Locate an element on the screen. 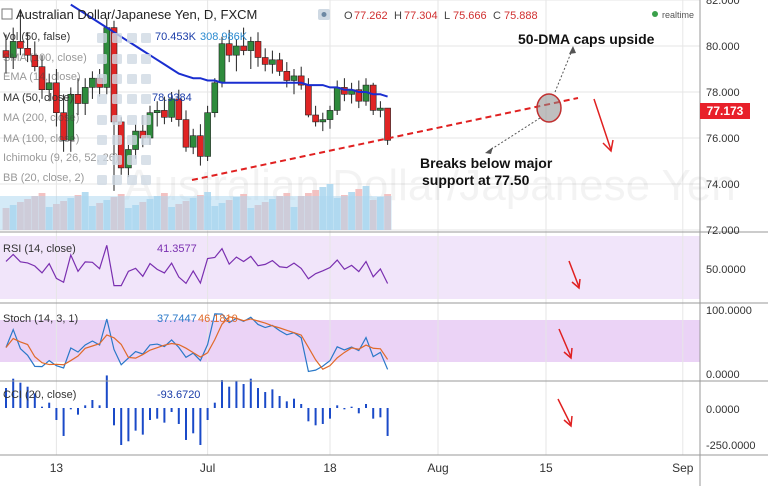  price-axis: 82.000 80.000 78.000 76.000 74.000 72.000 is located at coordinates (723, 118).